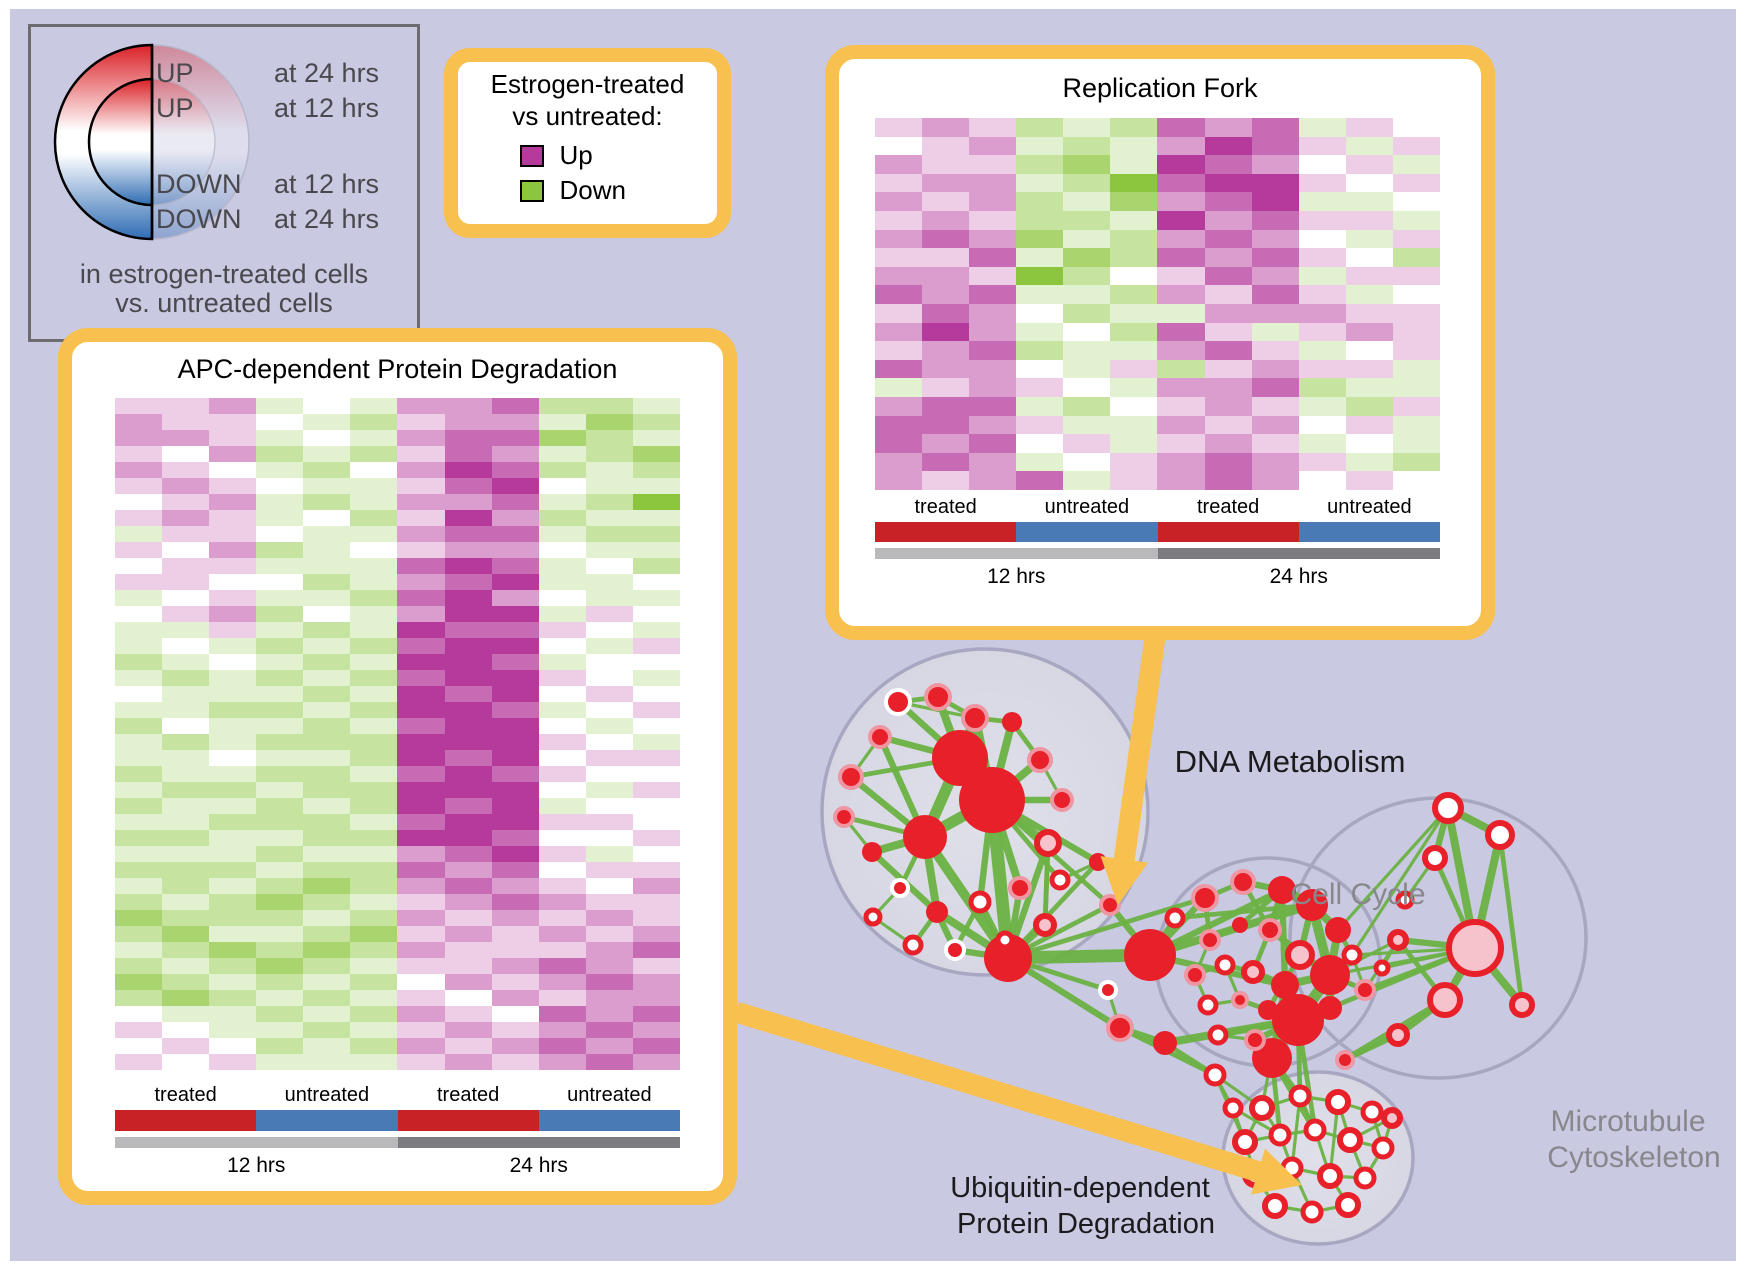 This screenshot has width=1750, height=1279. I want to click on repfork-heatmap, so click(1157, 304).